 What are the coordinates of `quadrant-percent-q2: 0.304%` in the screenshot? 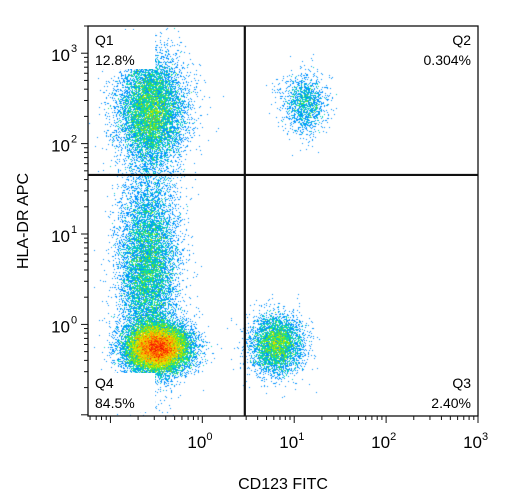 It's located at (447, 60).